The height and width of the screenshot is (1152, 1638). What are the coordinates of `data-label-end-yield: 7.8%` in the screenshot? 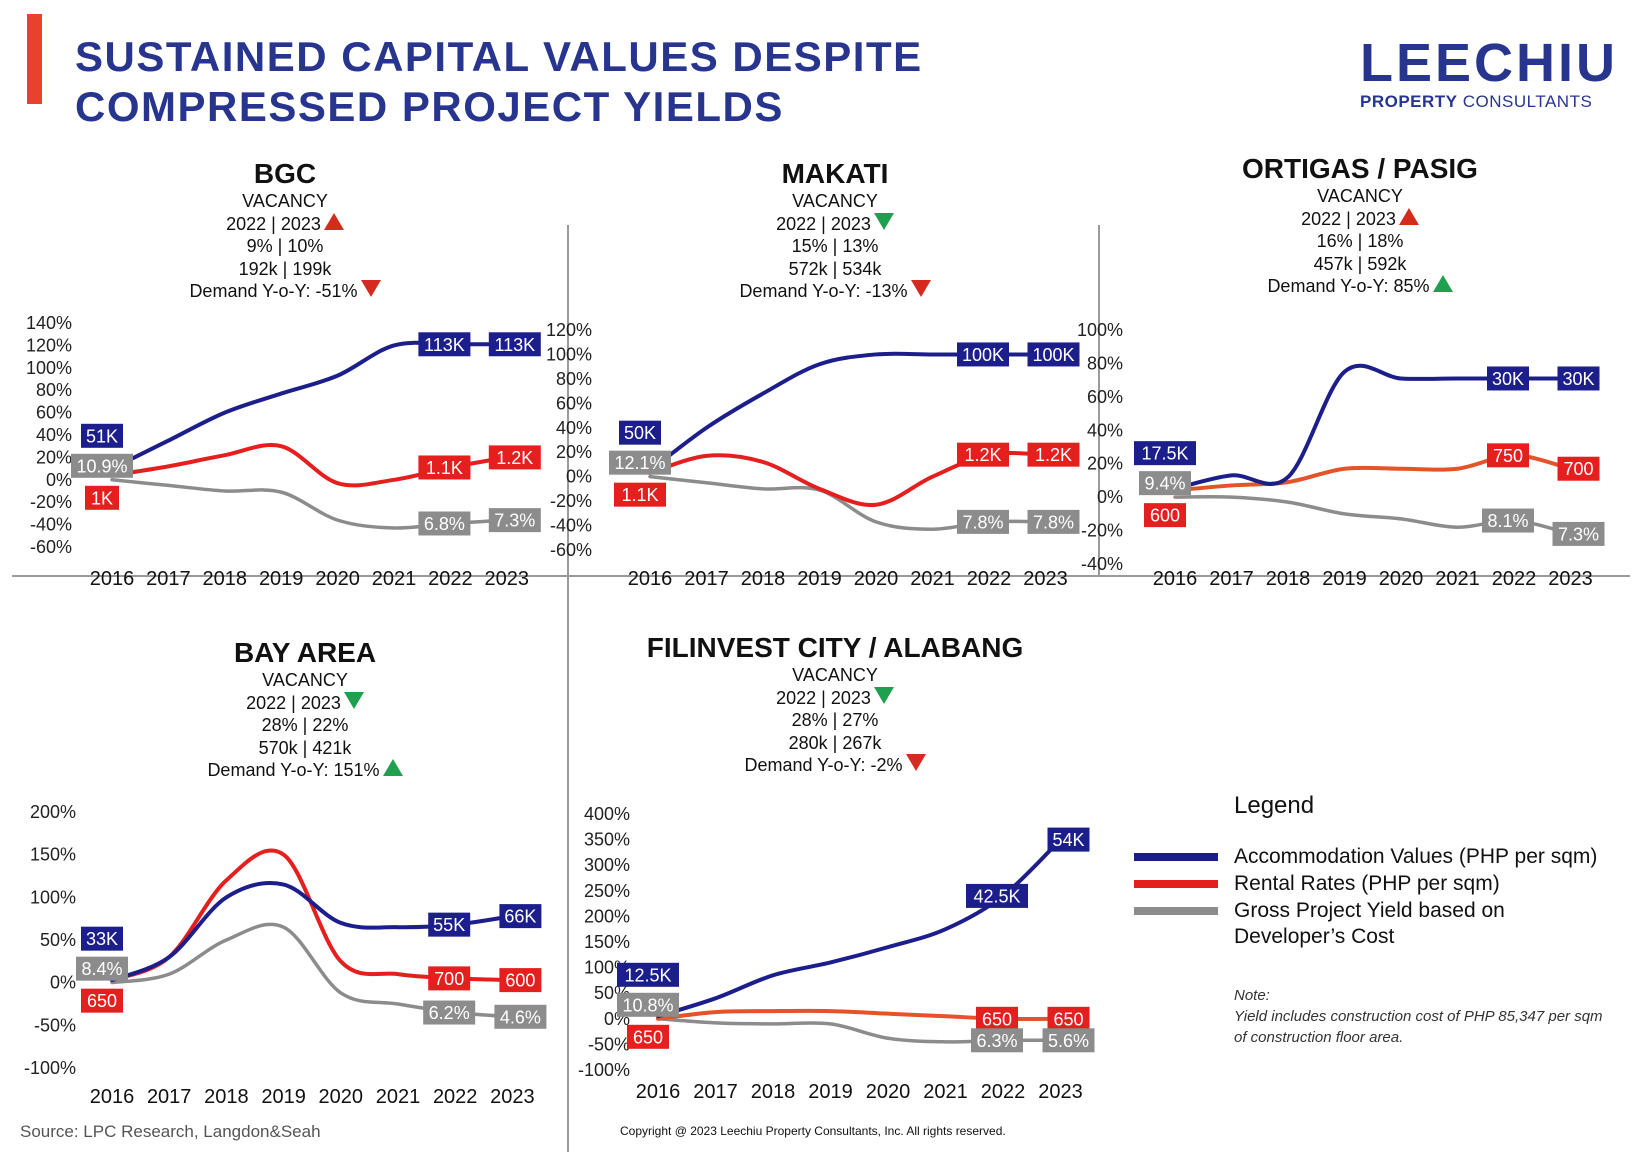 It's located at (983, 521).